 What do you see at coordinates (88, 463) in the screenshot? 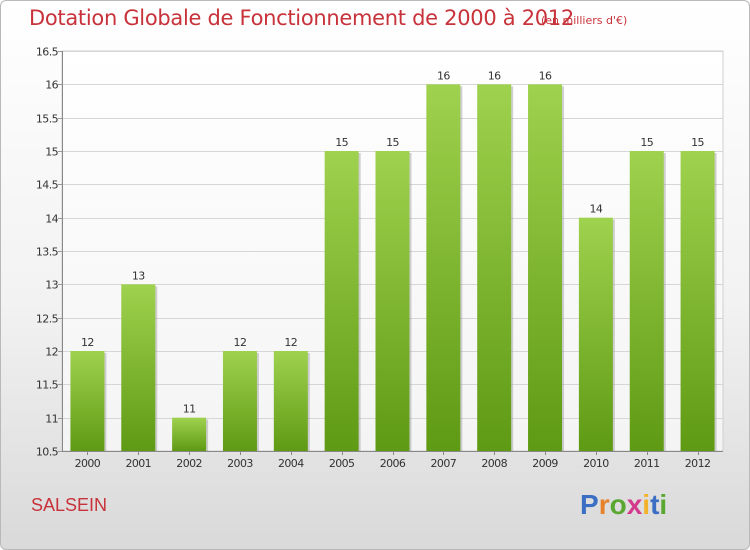
I see `x-tick-label: 2000` at bounding box center [88, 463].